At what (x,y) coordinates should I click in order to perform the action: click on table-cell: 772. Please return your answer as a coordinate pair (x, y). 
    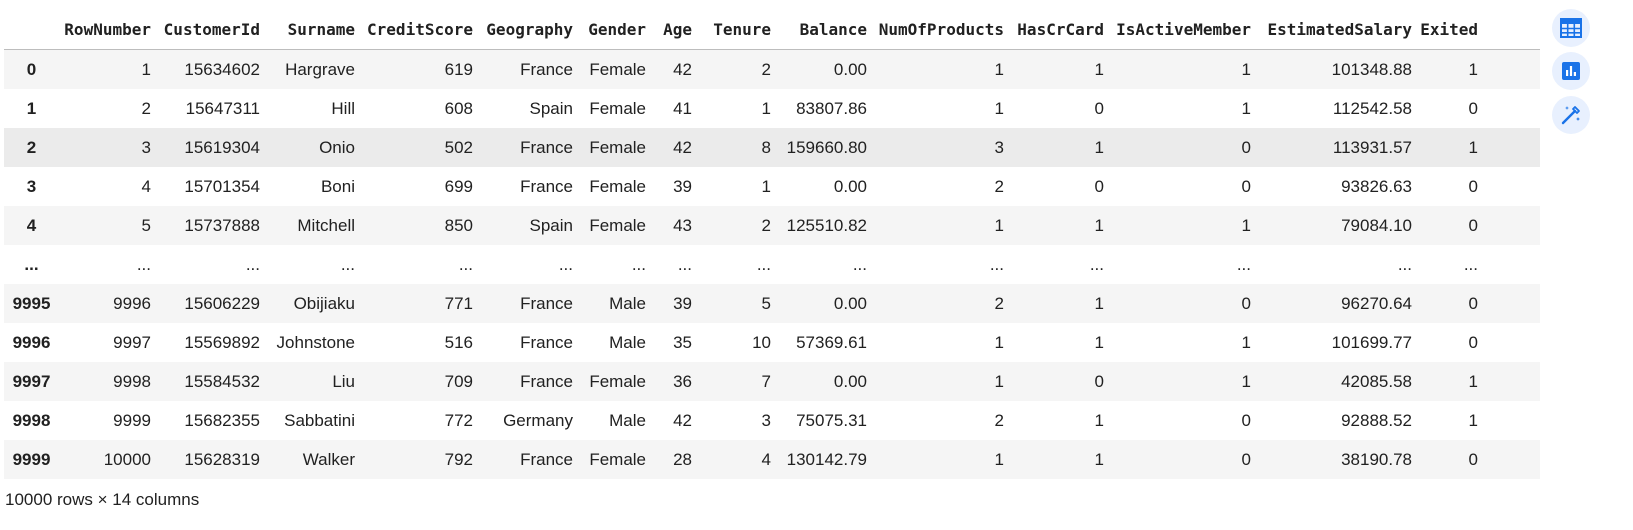
    Looking at the image, I should click on (458, 420).